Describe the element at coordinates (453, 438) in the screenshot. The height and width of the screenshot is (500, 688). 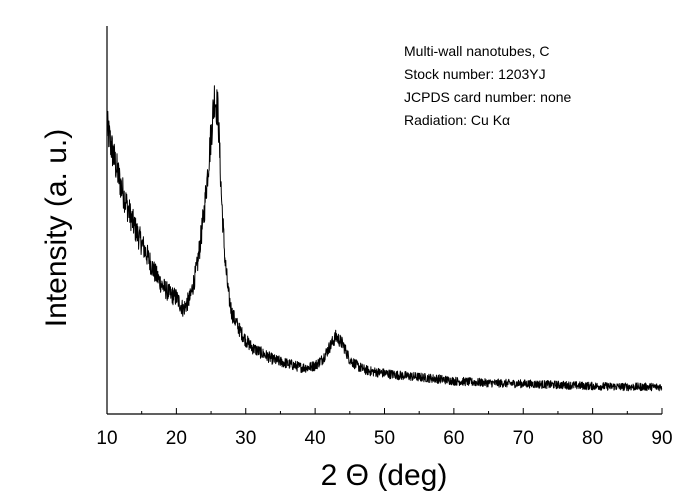
I see `x-tick-label-60: 60` at that location.